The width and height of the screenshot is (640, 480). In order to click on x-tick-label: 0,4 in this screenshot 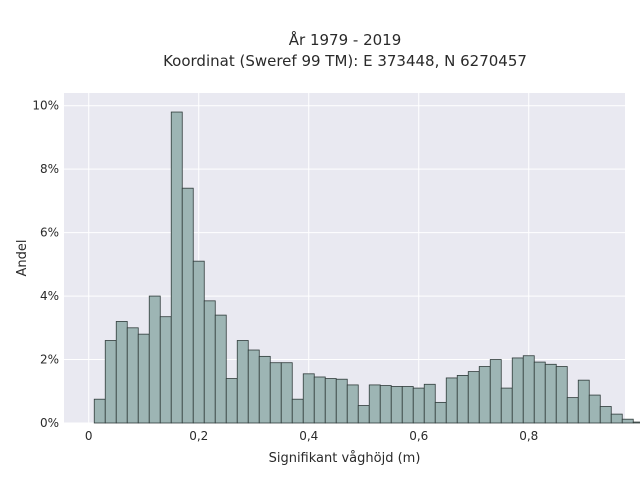, I will do `click(308, 436)`.